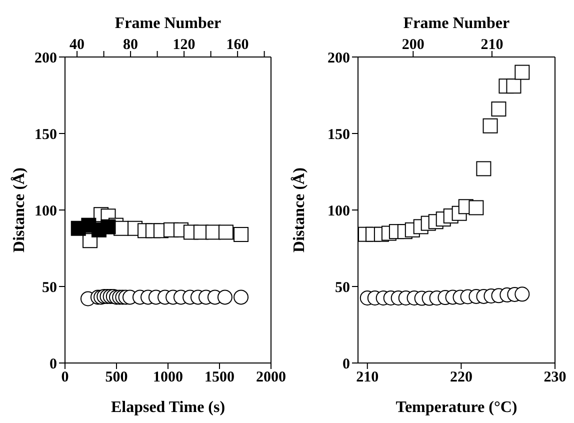  What do you see at coordinates (130, 45) in the screenshot?
I see `x2-tick-label: 80` at bounding box center [130, 45].